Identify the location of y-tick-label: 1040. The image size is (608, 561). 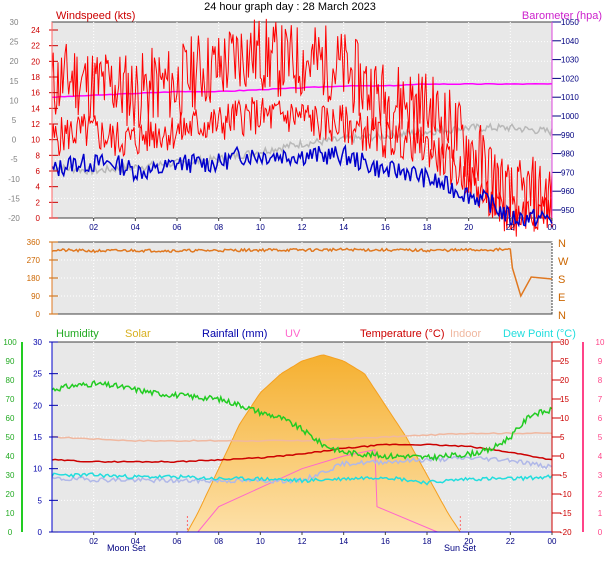
(570, 41).